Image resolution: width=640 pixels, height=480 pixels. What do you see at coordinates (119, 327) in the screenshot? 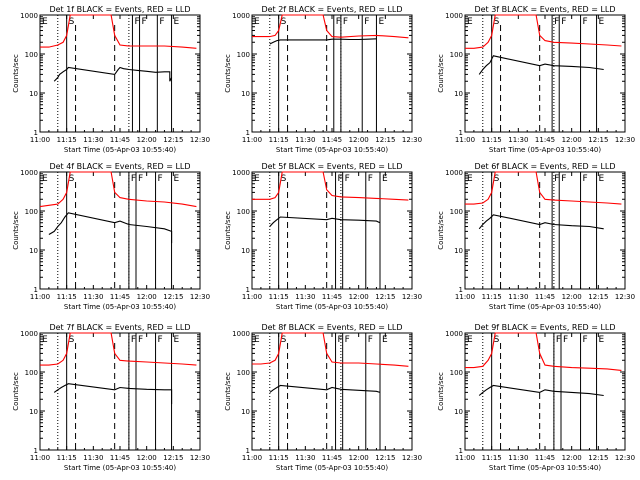
I see `panel-title: Det 7f BLACK = Events, RED = LLD` at bounding box center [119, 327].